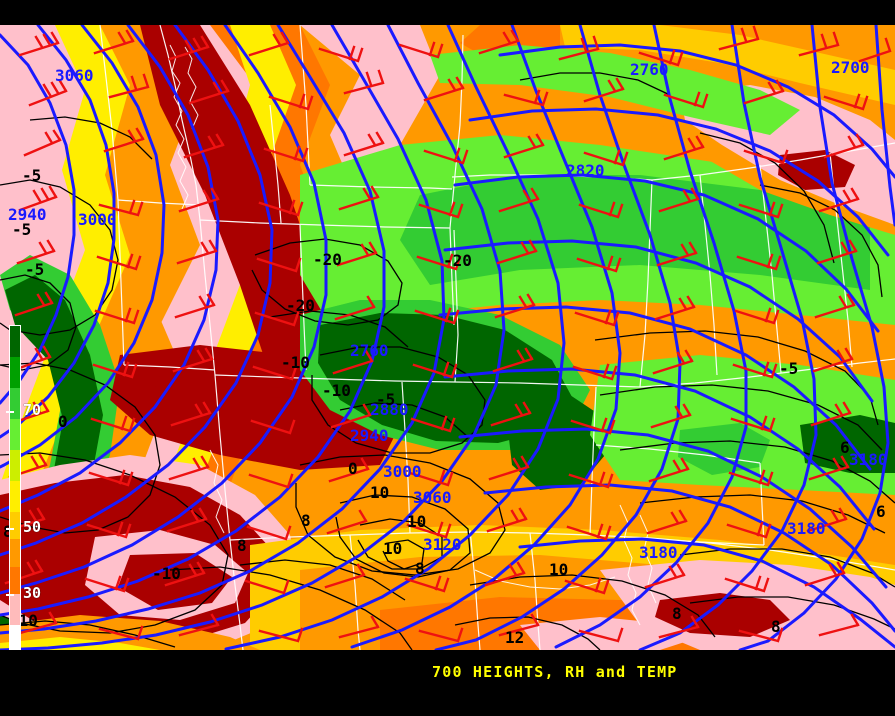  Describe the element at coordinates (32, 410) in the screenshot. I see `colorbar-tick-label: 70` at that location.